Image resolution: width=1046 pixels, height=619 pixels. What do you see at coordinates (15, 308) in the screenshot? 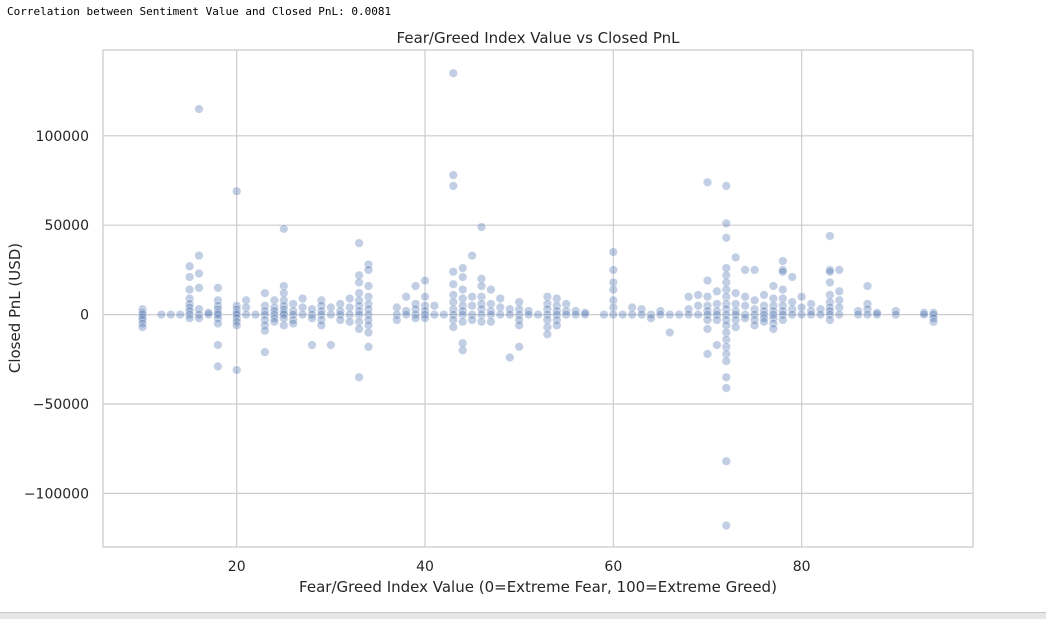
I see `y-axis-label: Closed PnL (USD)` at bounding box center [15, 308].